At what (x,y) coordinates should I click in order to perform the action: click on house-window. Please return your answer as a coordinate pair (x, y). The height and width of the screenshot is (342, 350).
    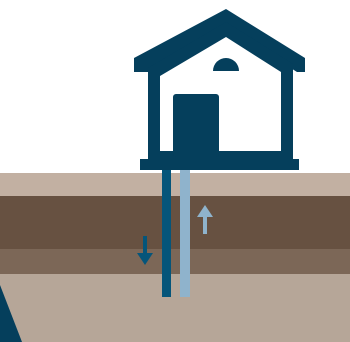
    Looking at the image, I should click on (226, 64).